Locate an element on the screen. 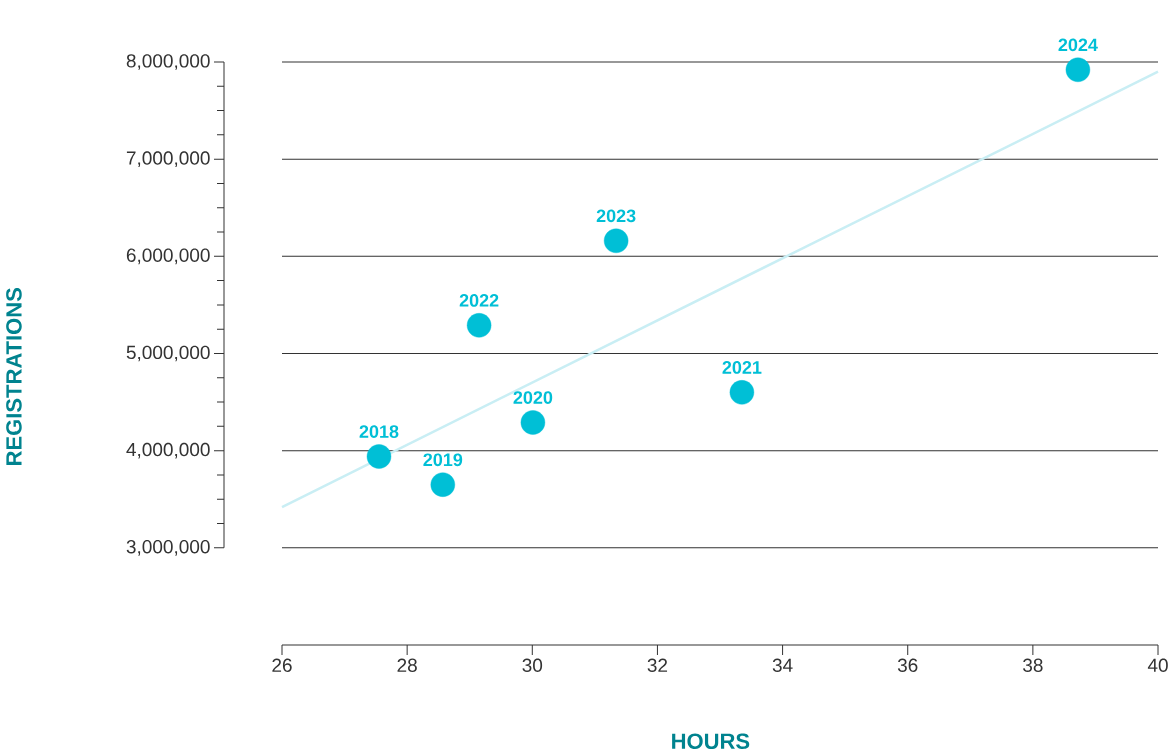 The image size is (1174, 755). y-tick-label: 7,000,000 is located at coordinates (168, 159).